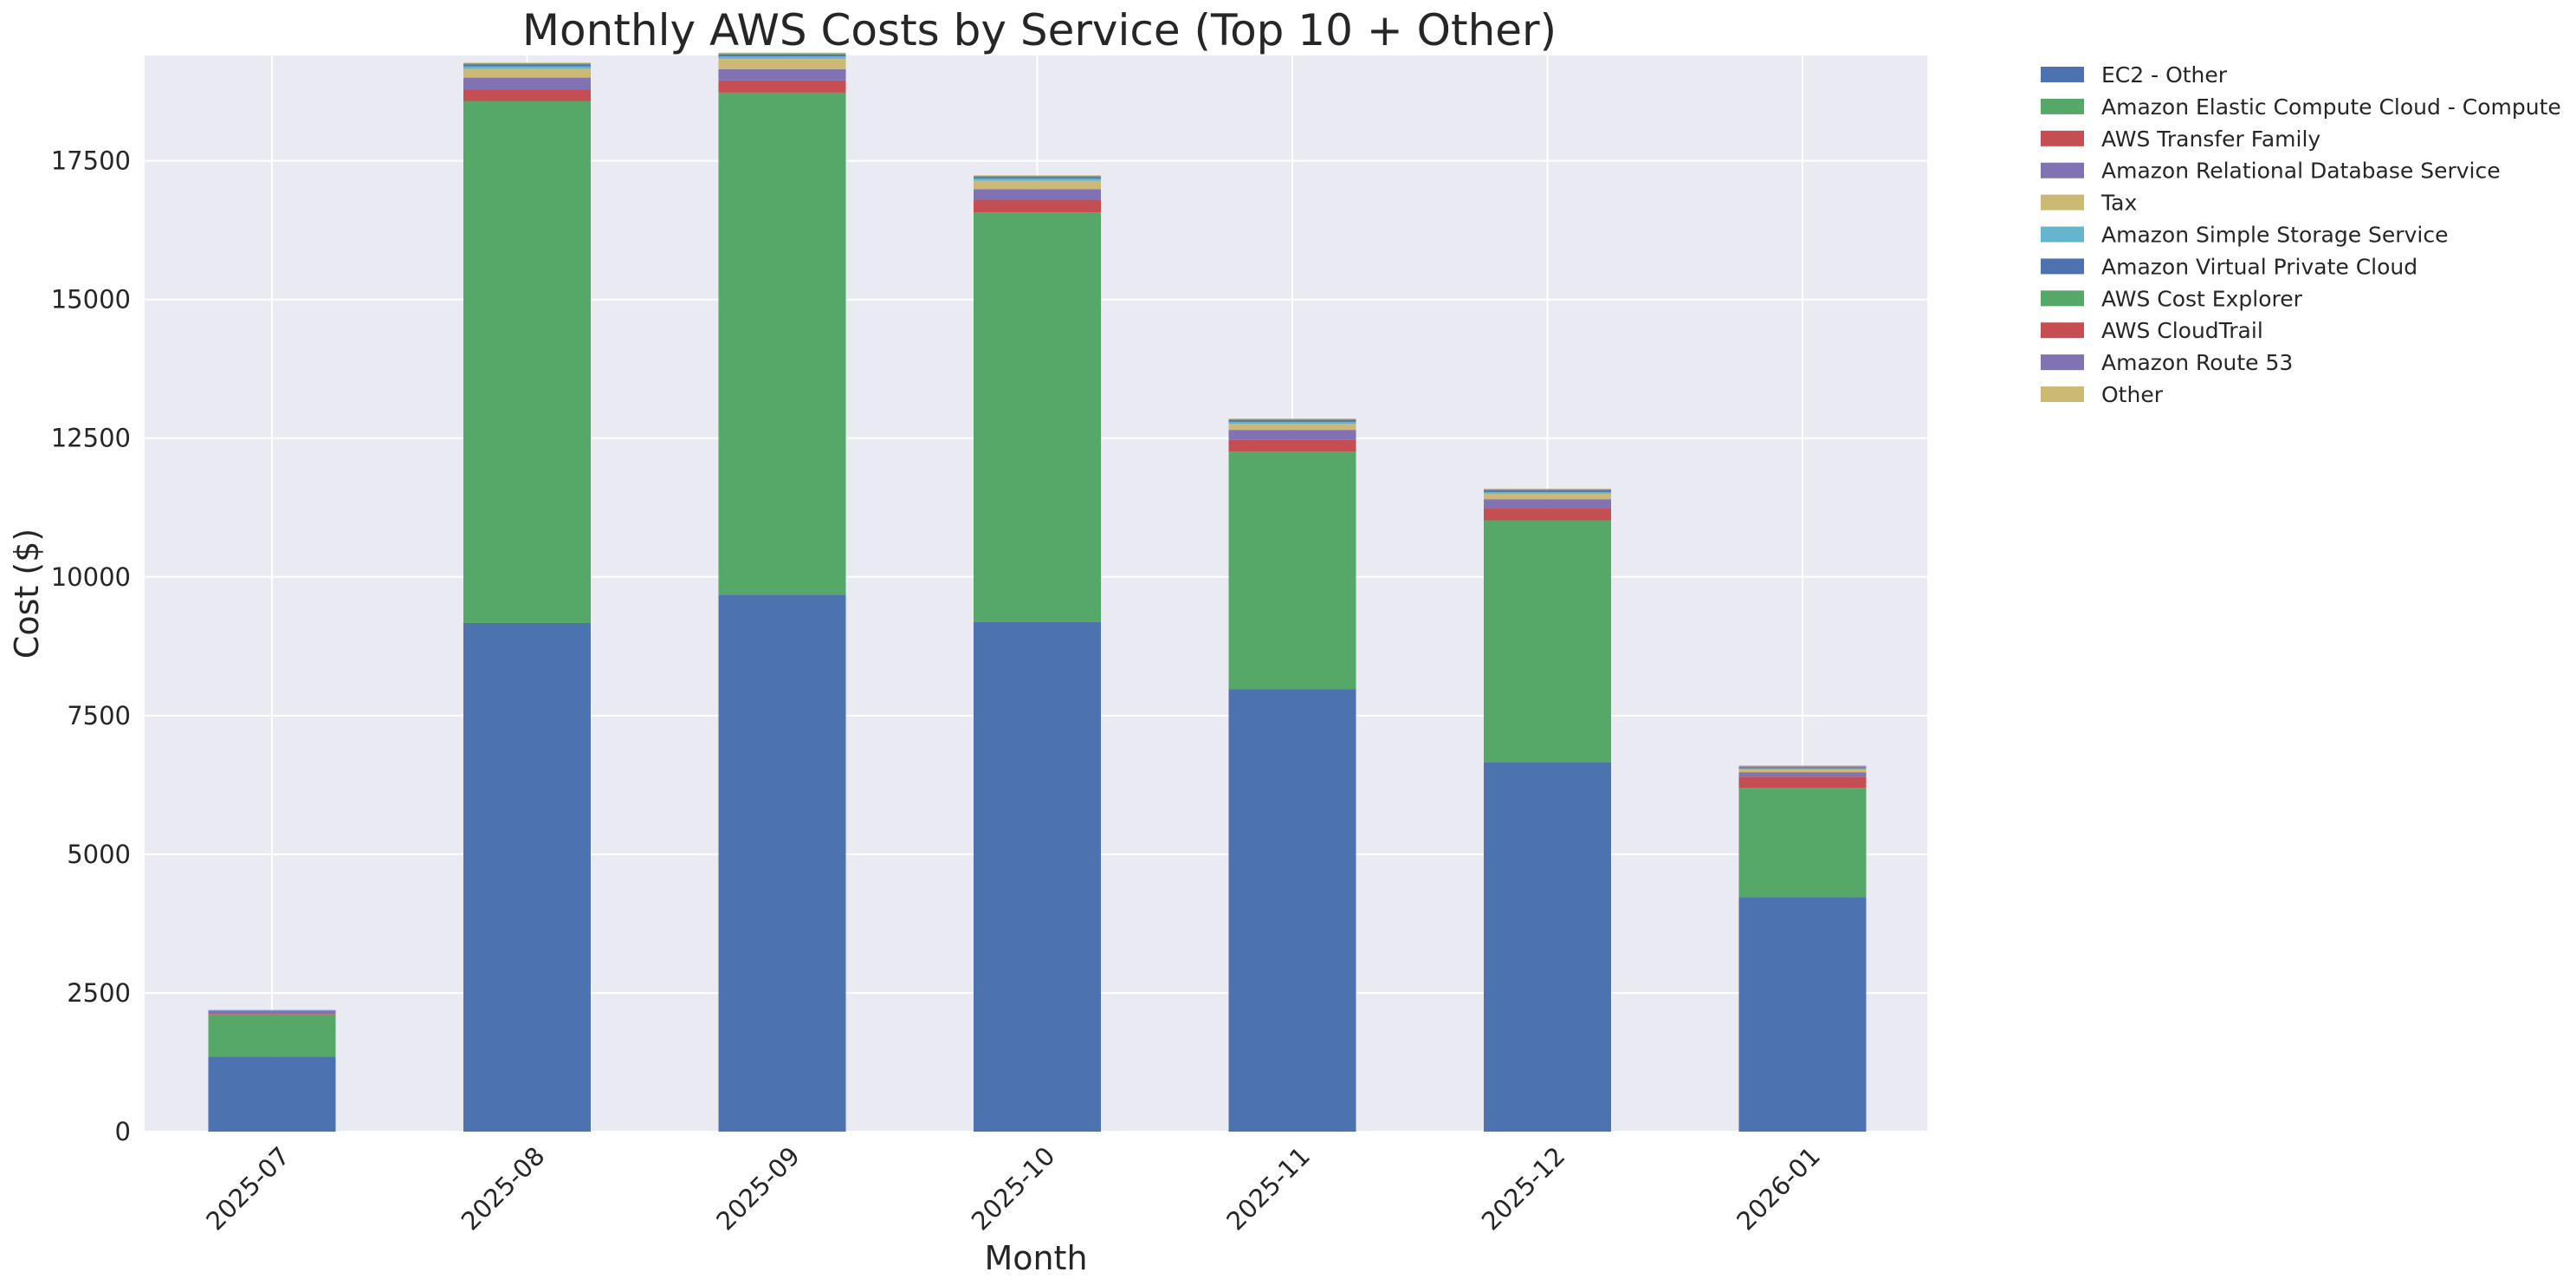 This screenshot has height=1285, width=2576. Describe the element at coordinates (2132, 394) in the screenshot. I see `legend-label: Other` at that location.